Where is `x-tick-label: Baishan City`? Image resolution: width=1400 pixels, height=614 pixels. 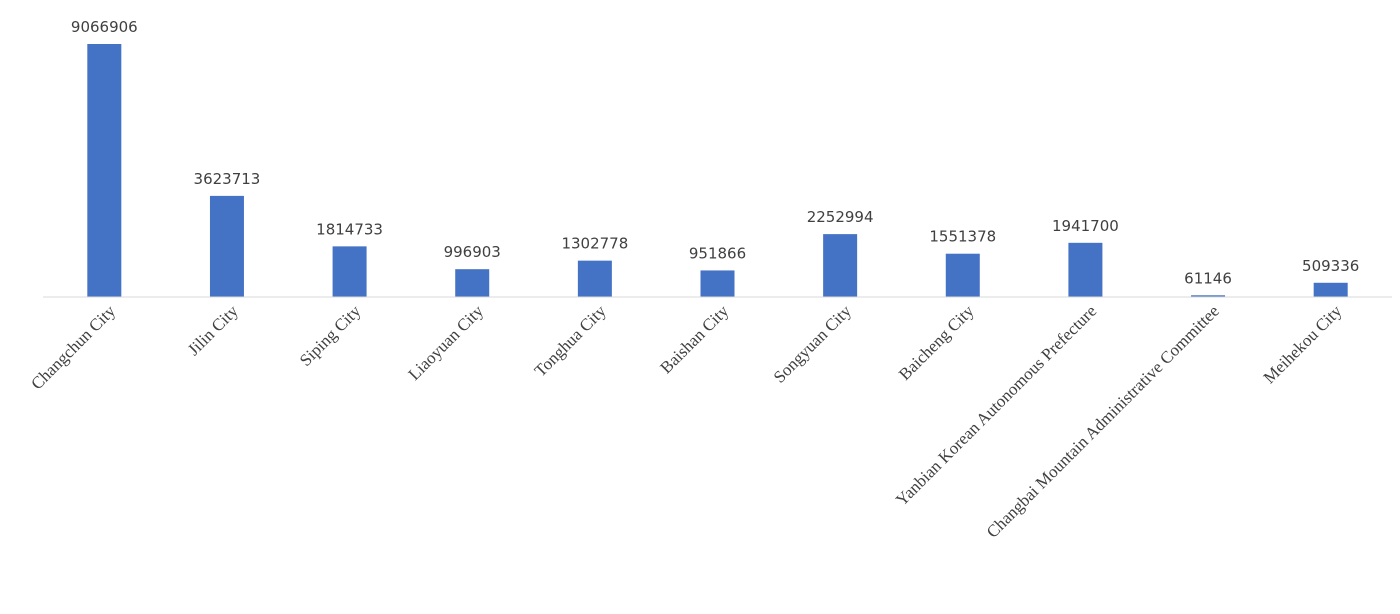 x-tick-label: Baishan City is located at coordinates (694, 339).